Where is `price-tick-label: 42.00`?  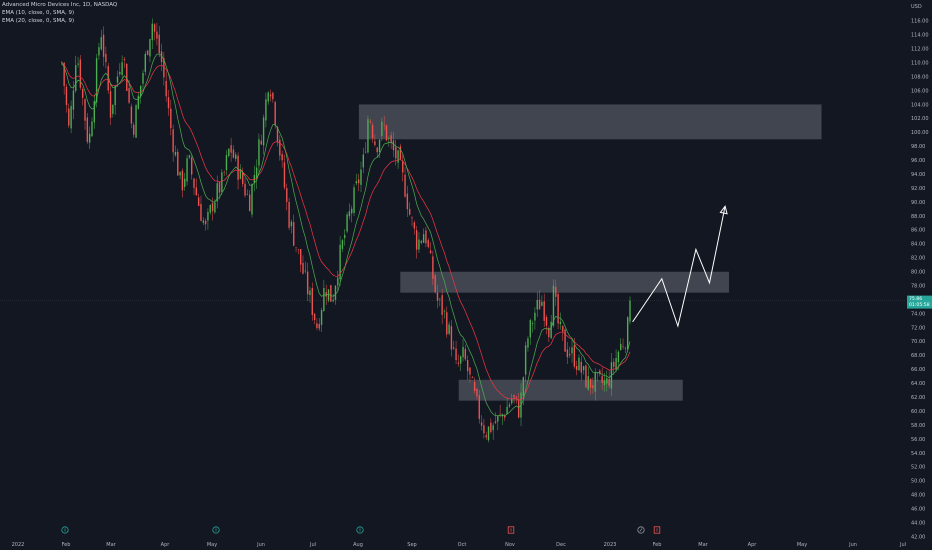 price-tick-label: 42.00 is located at coordinates (918, 537).